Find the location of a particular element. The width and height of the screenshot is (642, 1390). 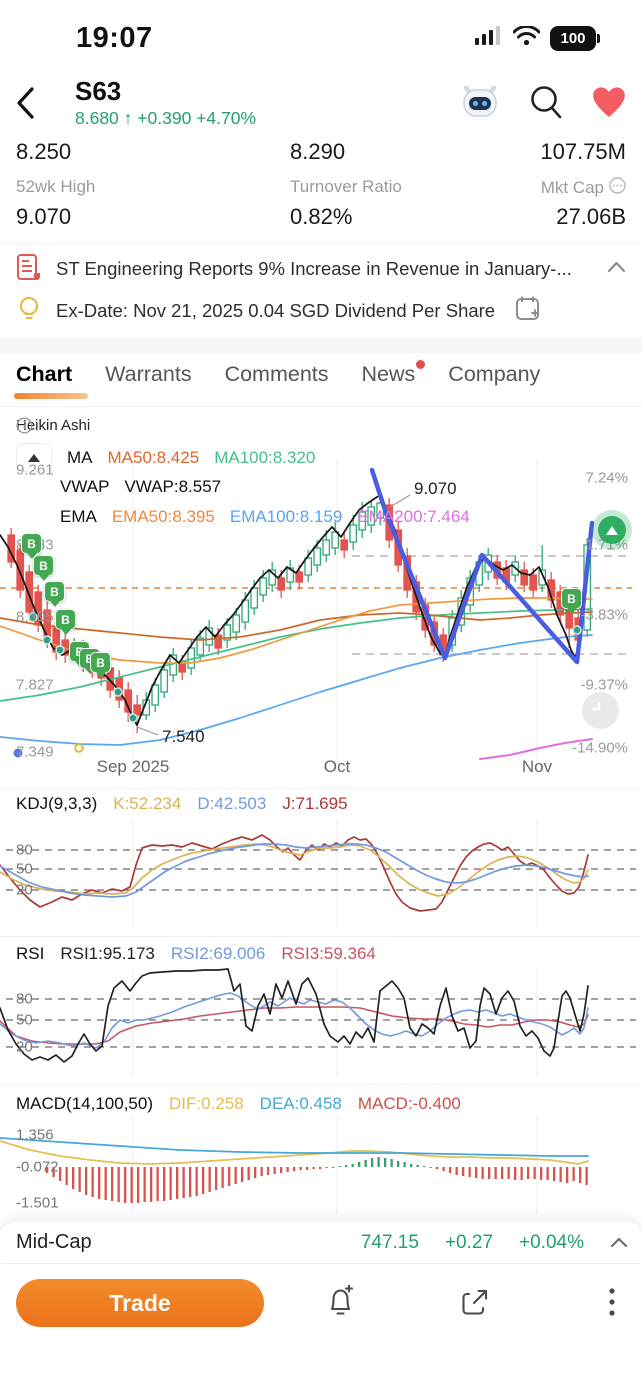

kdj-d-value: D:42.503 is located at coordinates (232, 803).